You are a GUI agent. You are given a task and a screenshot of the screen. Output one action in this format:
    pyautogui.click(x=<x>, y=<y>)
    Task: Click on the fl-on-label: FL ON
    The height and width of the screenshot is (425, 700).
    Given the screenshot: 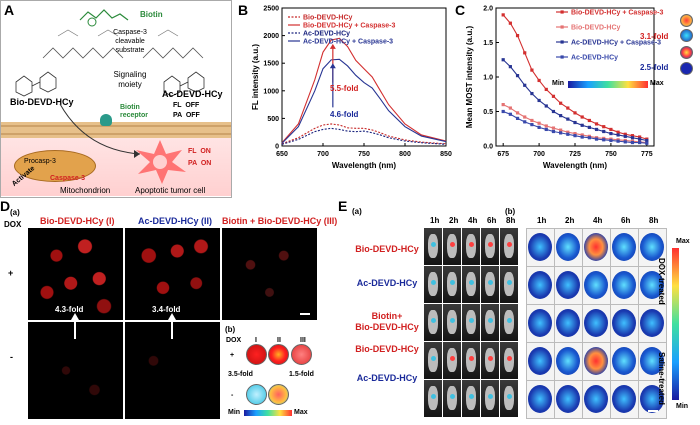 What is the action you would take?
    pyautogui.click(x=199, y=151)
    